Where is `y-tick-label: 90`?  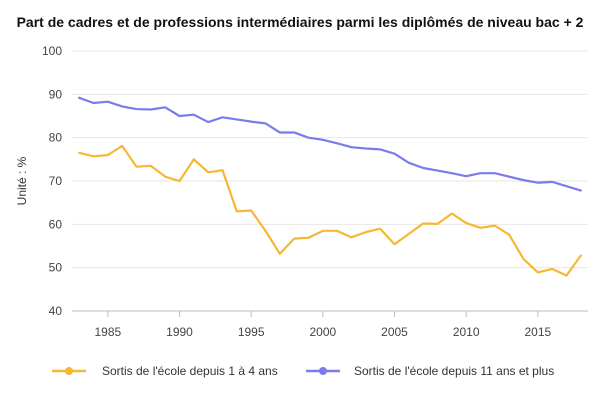
y-tick-label: 90 is located at coordinates (56, 94).